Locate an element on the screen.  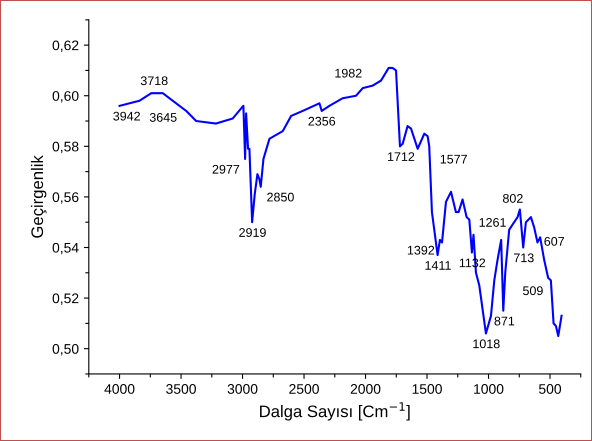
annotation: 1392 is located at coordinates (421, 250).